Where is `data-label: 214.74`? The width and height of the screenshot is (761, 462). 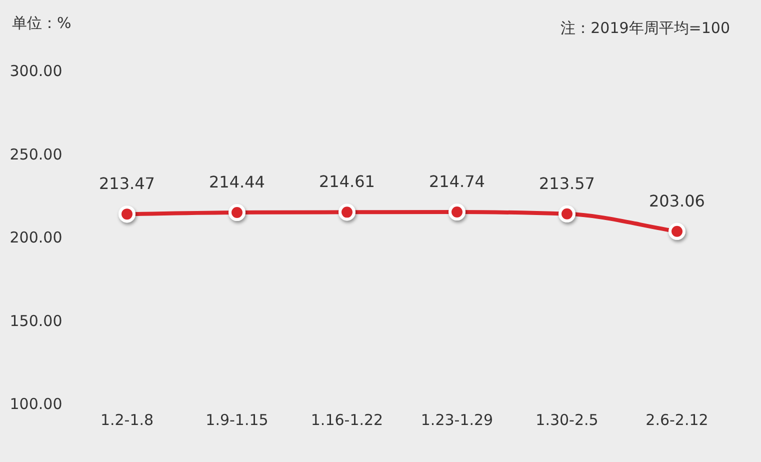
data-label: 214.74 is located at coordinates (457, 181).